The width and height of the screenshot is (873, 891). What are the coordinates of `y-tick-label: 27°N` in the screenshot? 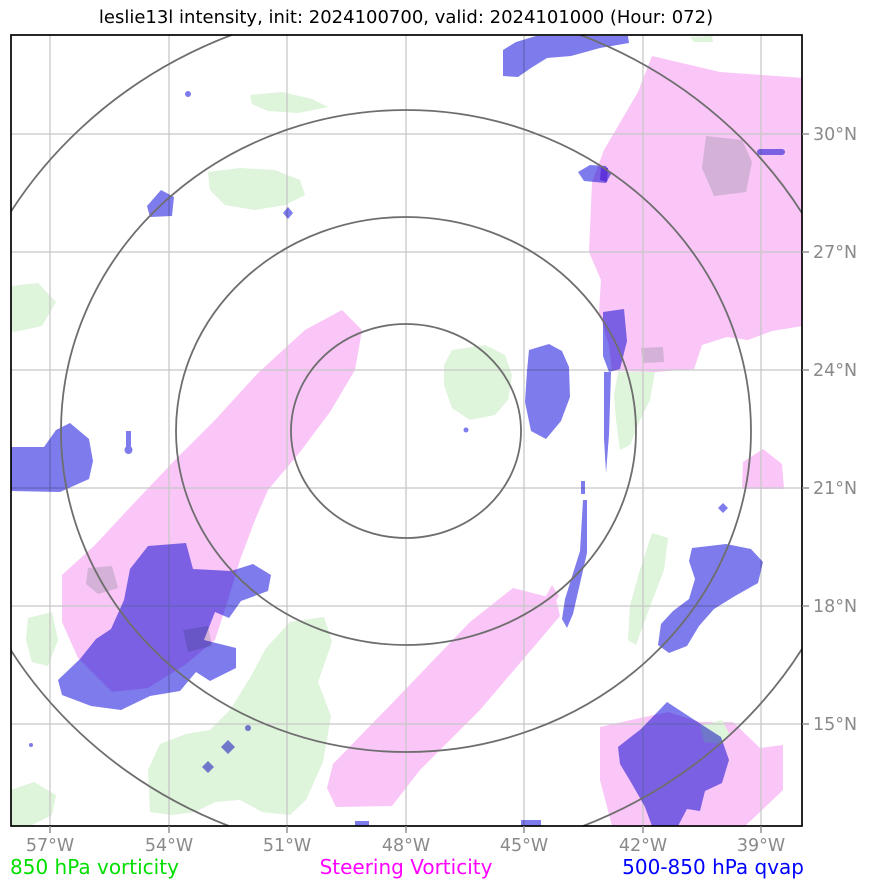 It's located at (835, 253).